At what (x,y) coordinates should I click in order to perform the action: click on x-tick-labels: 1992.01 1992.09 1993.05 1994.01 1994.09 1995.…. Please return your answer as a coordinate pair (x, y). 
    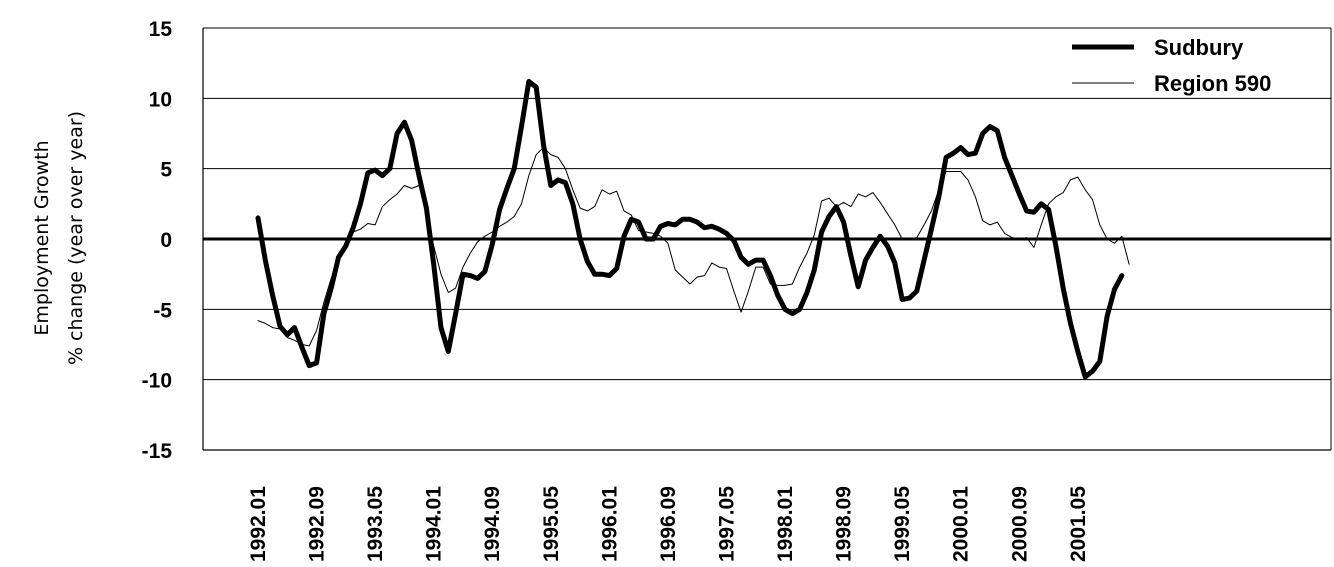
    Looking at the image, I should click on (668, 524).